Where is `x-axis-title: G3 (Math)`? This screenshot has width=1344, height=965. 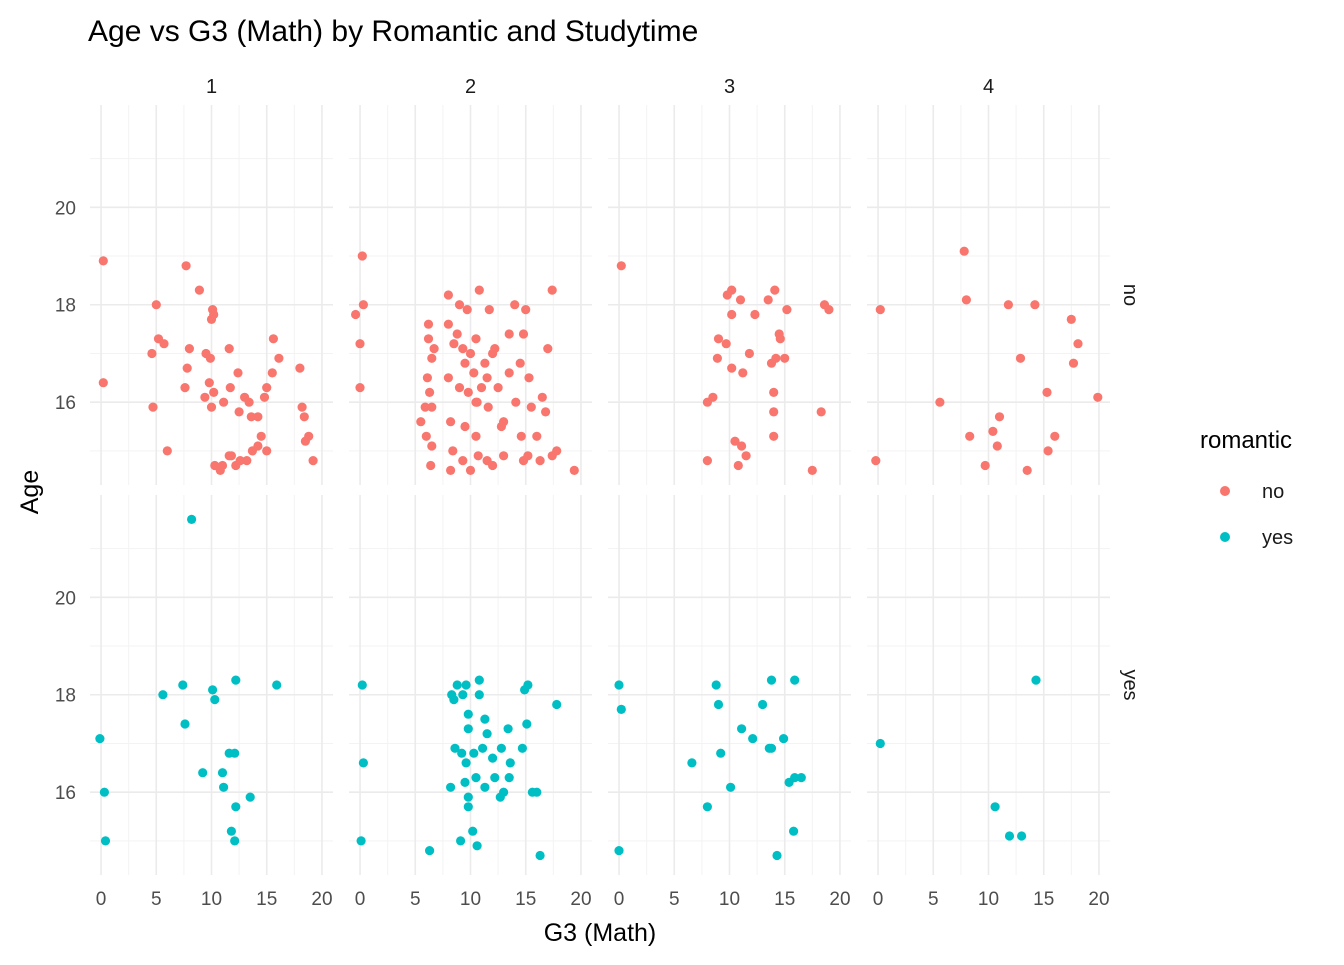
x-axis-title: G3 (Math) is located at coordinates (600, 933).